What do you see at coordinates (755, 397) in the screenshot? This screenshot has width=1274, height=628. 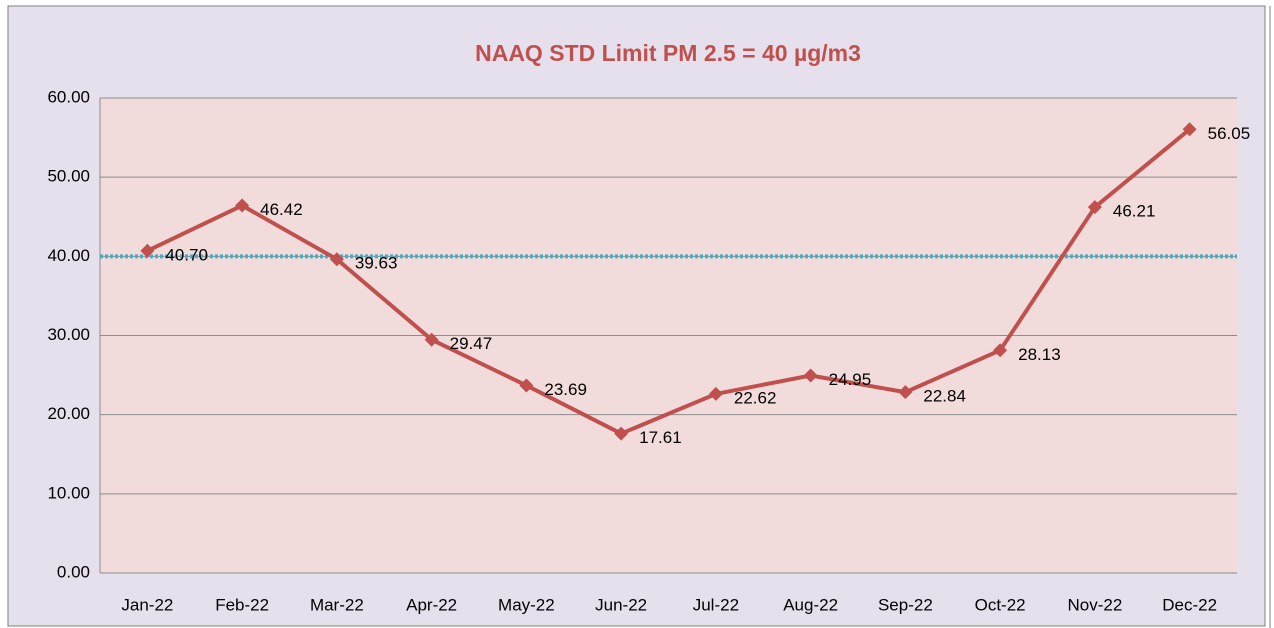 I see `data-label: 22.62` at bounding box center [755, 397].